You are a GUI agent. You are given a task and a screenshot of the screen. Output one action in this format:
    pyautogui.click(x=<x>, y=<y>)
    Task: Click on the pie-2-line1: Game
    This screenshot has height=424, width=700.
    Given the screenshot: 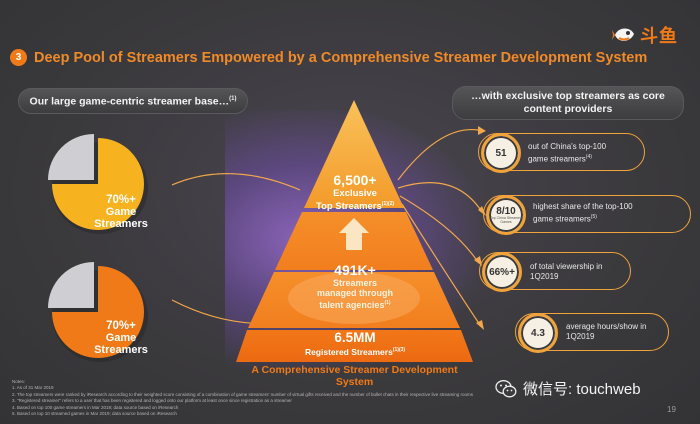 What is the action you would take?
    pyautogui.click(x=121, y=338)
    